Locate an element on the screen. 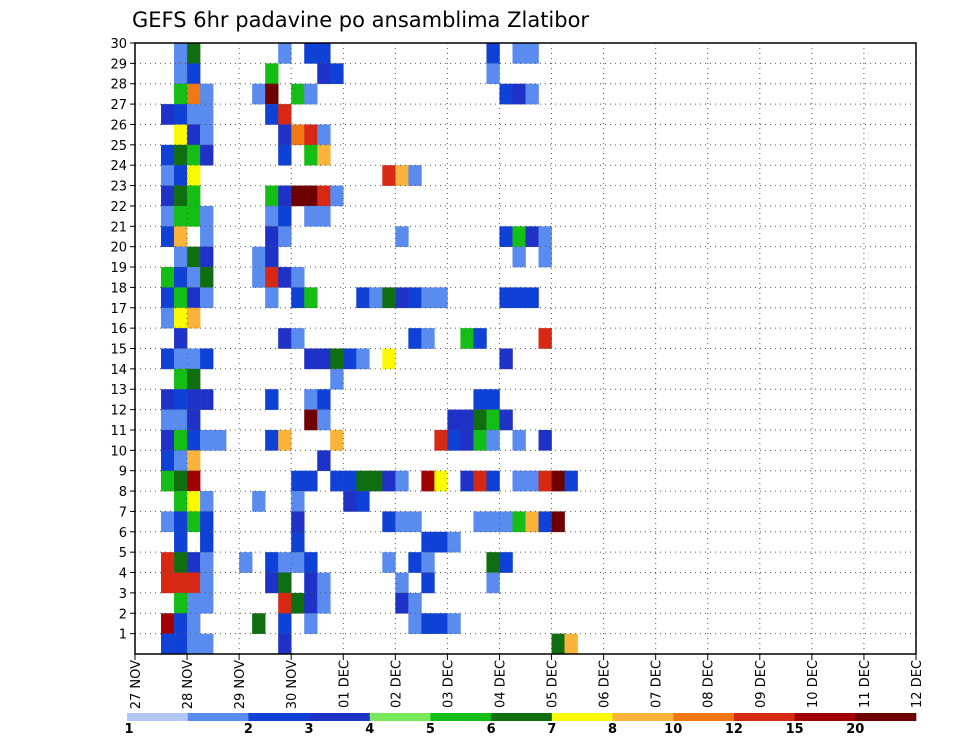 This screenshot has width=960, height=742. y-tick-label: 3 is located at coordinates (123, 594).